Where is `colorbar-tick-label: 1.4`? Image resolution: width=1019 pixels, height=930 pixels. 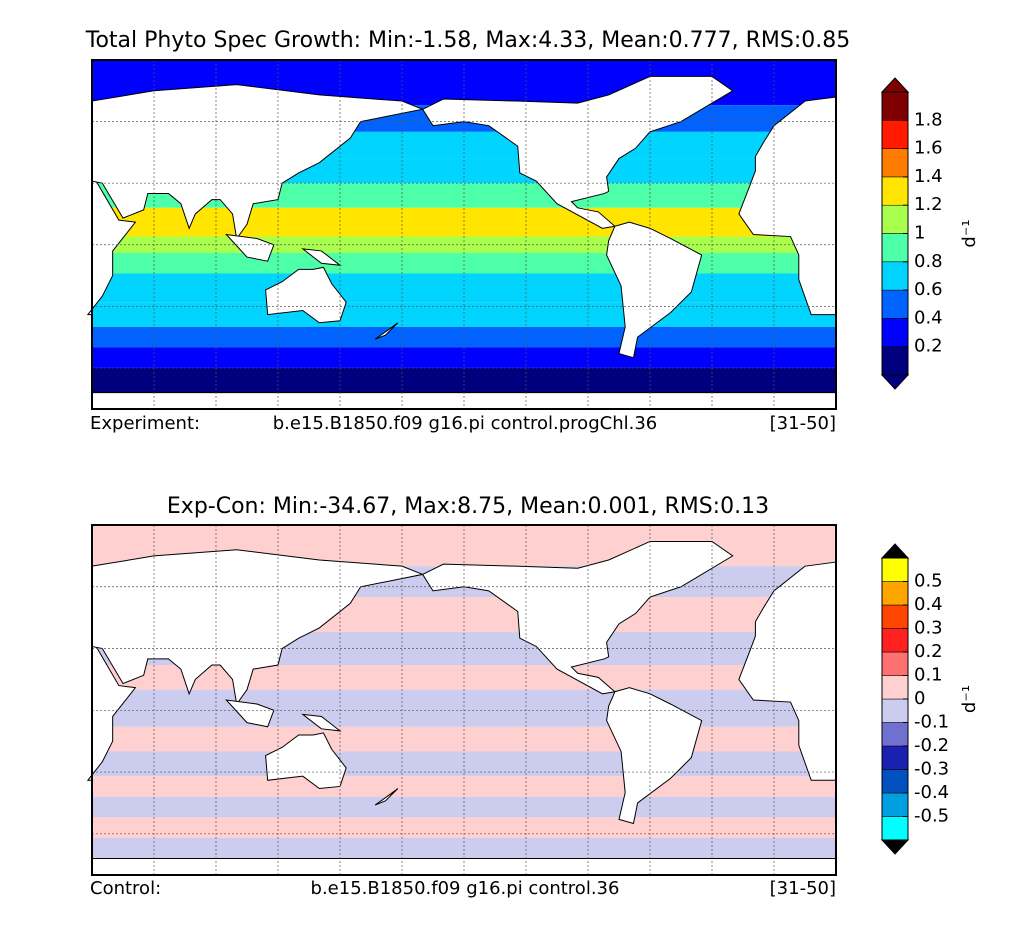 colorbar-tick-label: 1.4 is located at coordinates (928, 176).